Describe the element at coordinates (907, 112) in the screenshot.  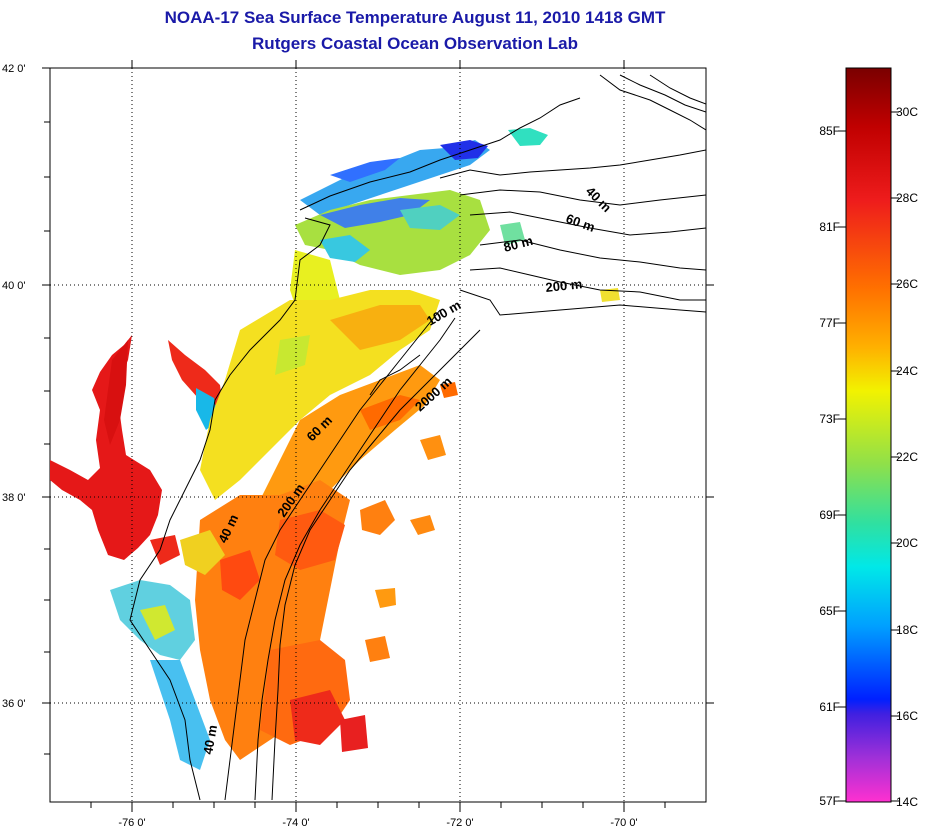
I see `colorbar-c-label: 30C` at that location.